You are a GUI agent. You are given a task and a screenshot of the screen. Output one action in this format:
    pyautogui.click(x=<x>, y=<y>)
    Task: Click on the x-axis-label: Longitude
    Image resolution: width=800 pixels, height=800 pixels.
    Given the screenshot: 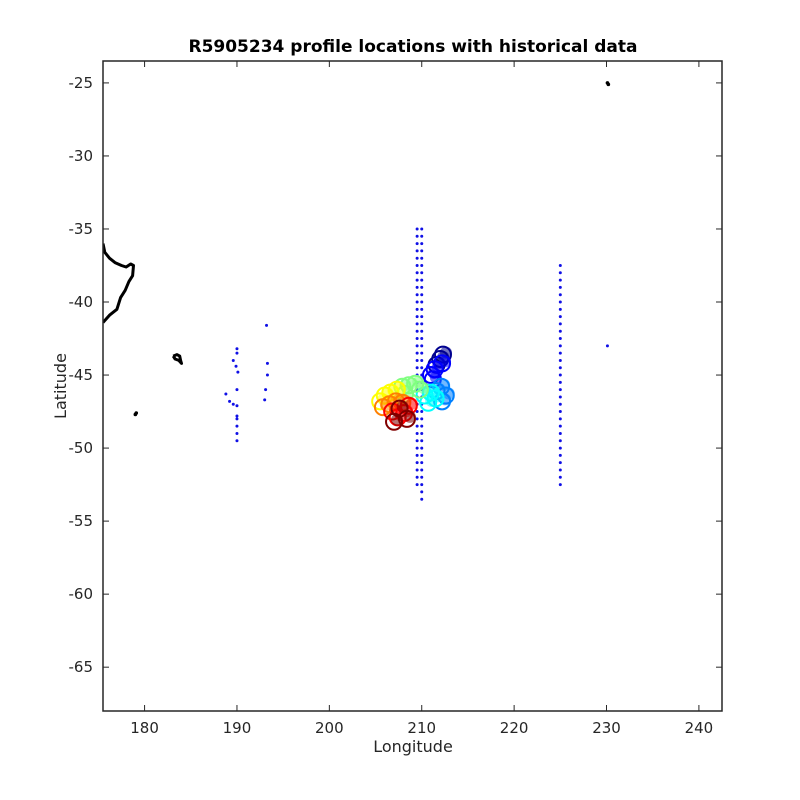 What is the action you would take?
    pyautogui.click(x=413, y=746)
    